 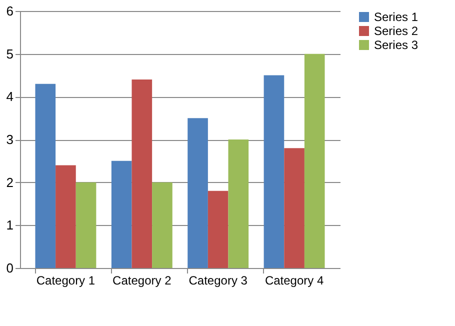 What do you see at coordinates (396, 45) in the screenshot?
I see `legend-label: Series 3` at bounding box center [396, 45].